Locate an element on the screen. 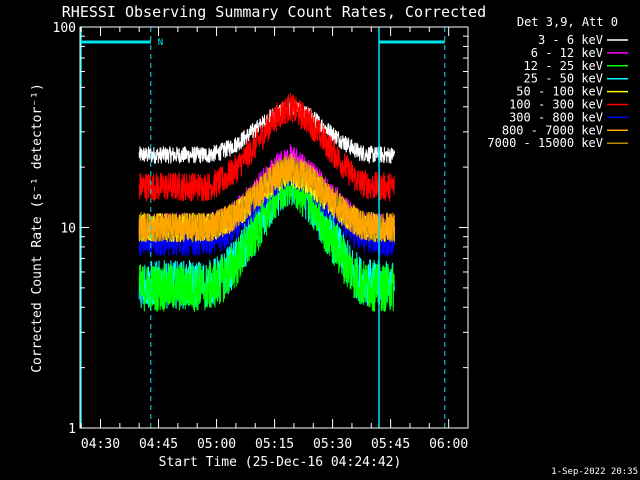 Image resolution: width=640 pixels, height=480 pixels. x-tick-label: 05:00 is located at coordinates (216, 444).